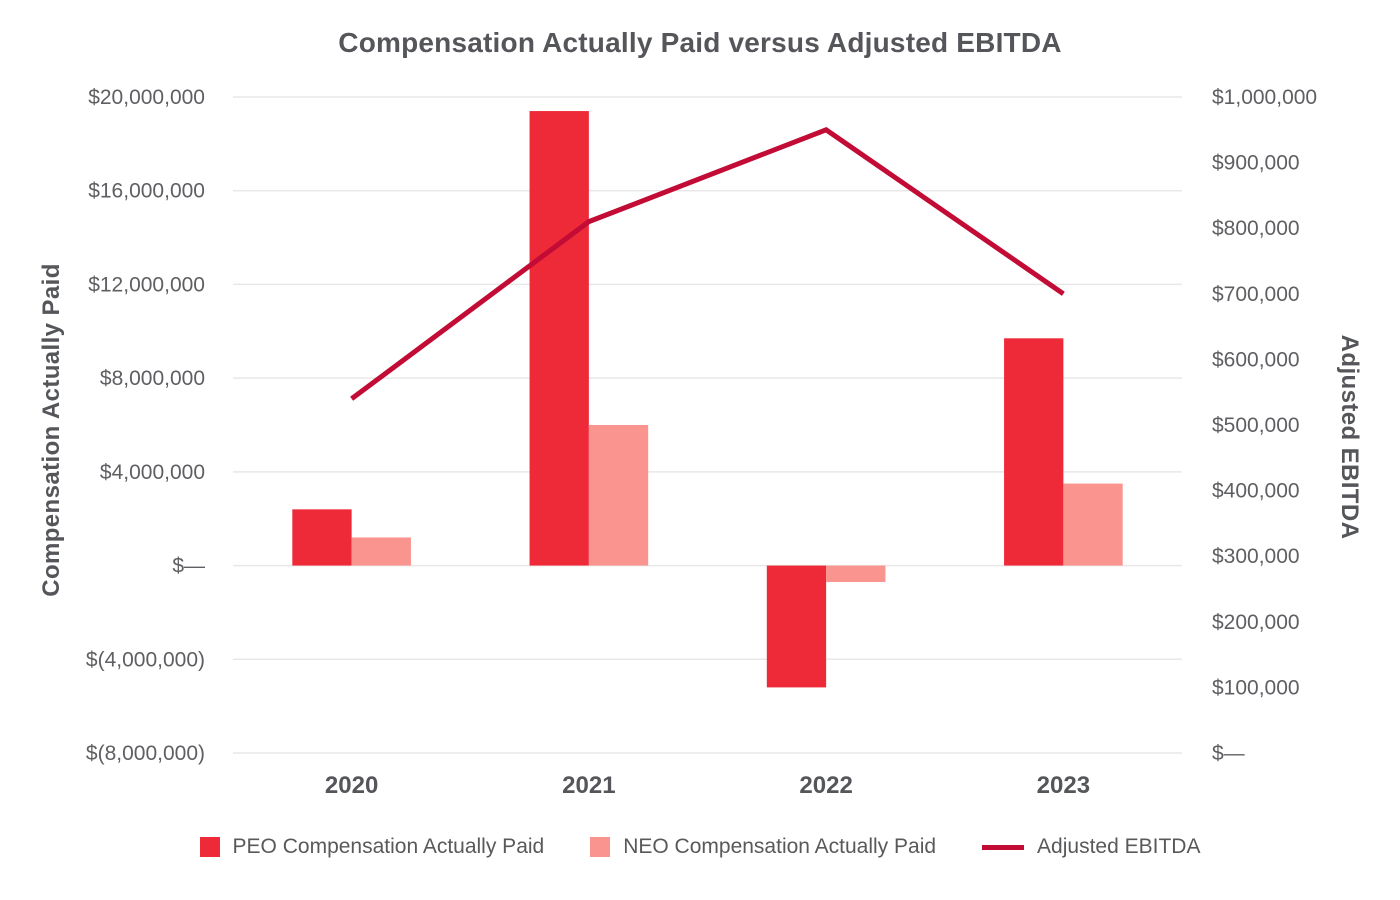  I want to click on left-axis-tick-label: $4,000,000, so click(152, 472).